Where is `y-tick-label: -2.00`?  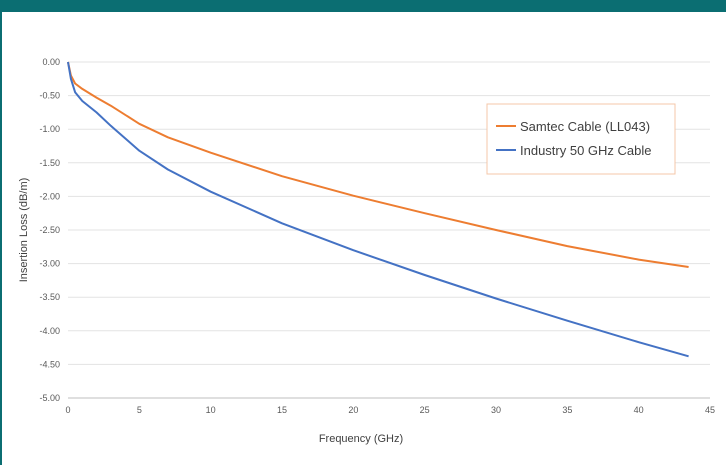 y-tick-label: -2.00 is located at coordinates (49, 196).